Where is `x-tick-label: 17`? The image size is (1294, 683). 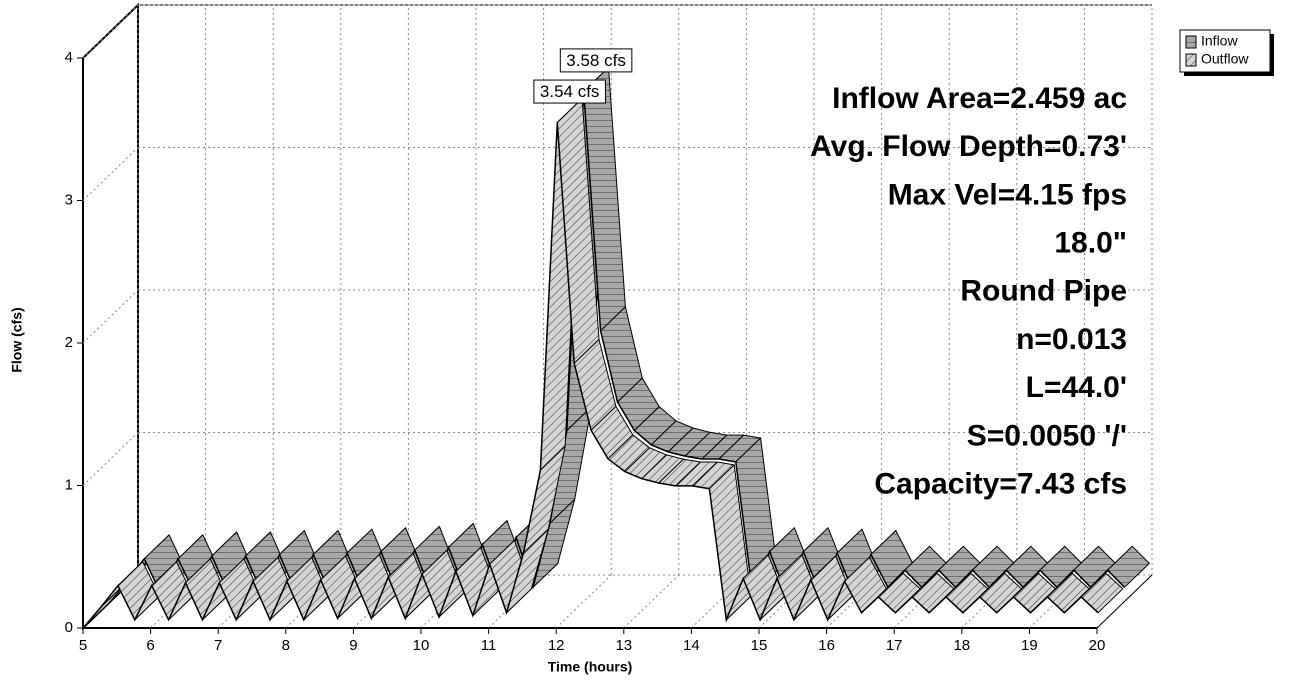 x-tick-label: 17 is located at coordinates (894, 645).